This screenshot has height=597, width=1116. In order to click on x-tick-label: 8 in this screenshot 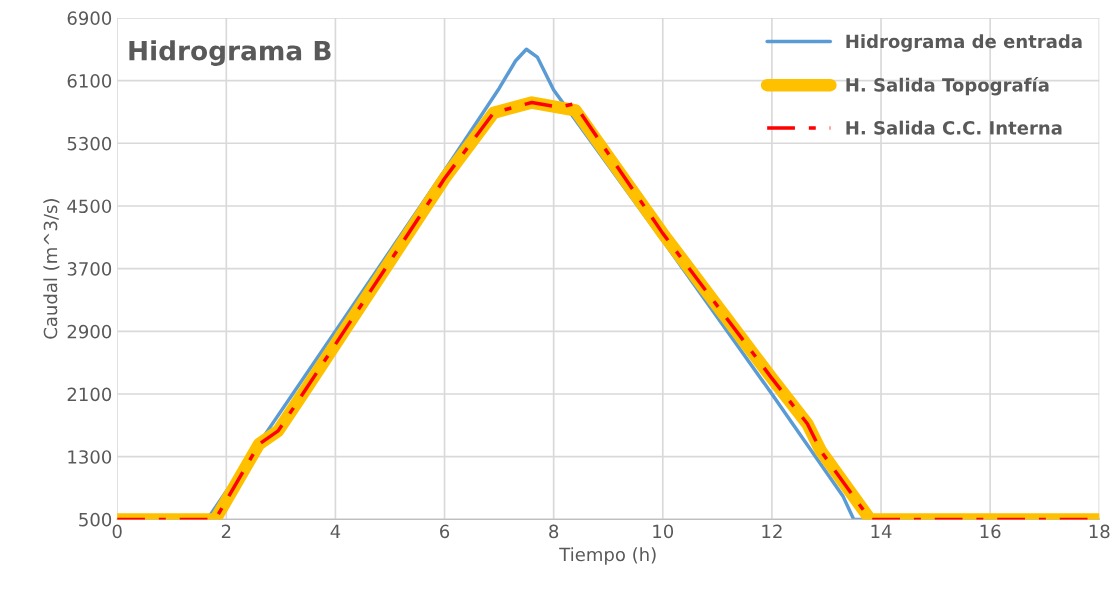, I will do `click(554, 531)`.